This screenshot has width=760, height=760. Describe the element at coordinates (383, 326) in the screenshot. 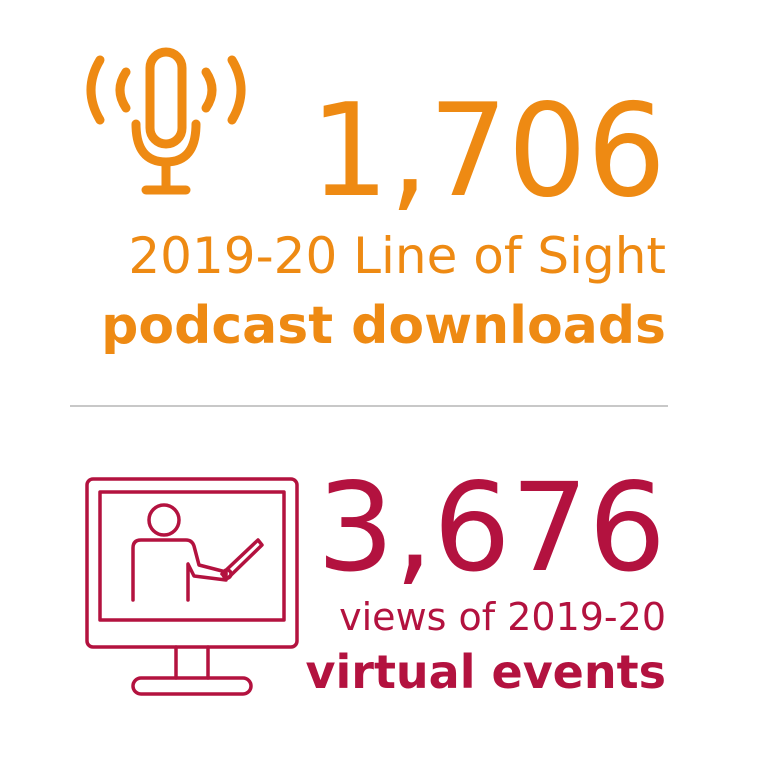

I see `stat-line-bold: podcast downloads` at that location.